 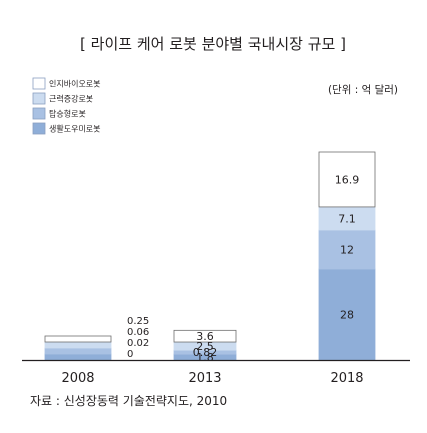 I want to click on legend-label: 탑승형로봇, so click(x=67, y=114).